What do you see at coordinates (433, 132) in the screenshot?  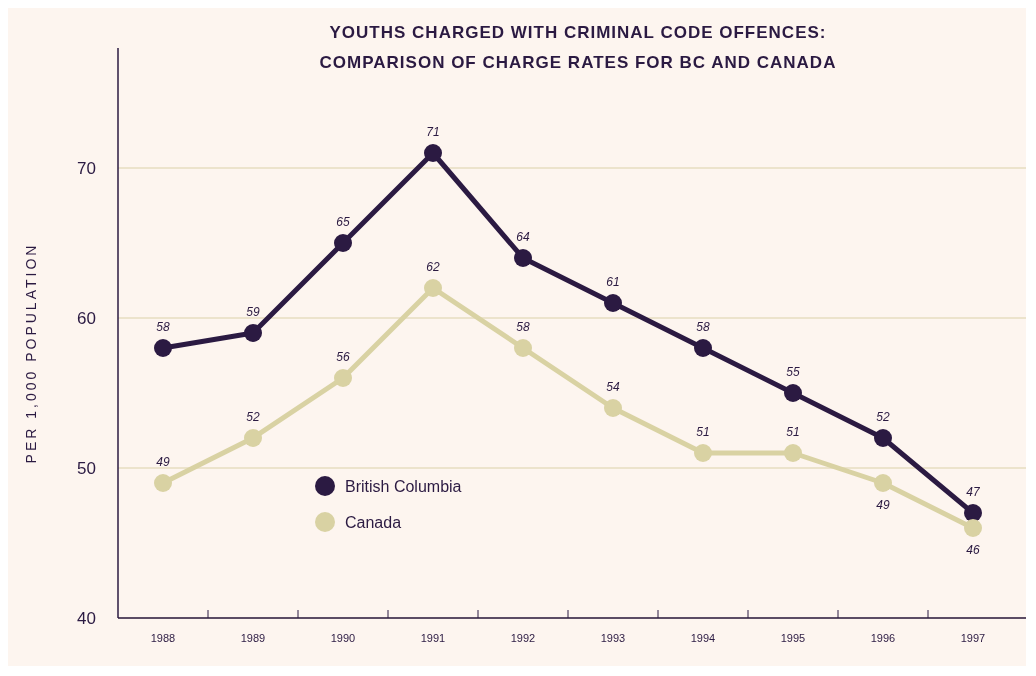 I see `data-label: 71` at bounding box center [433, 132].